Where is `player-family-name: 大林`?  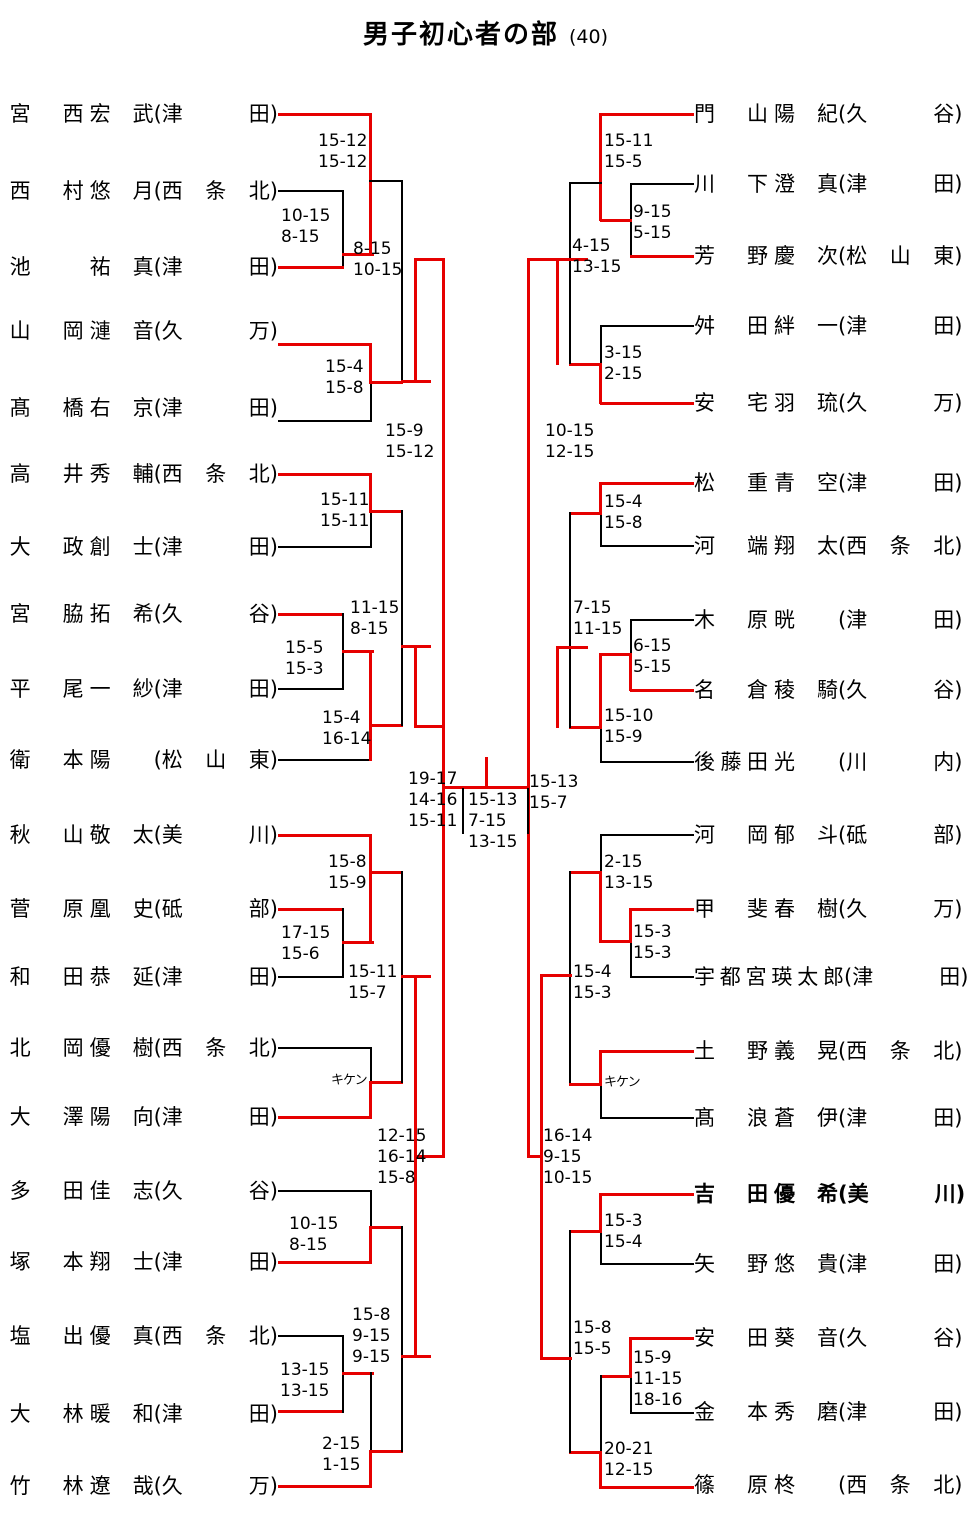
player-family-name: 大林 is located at coordinates (46, 1414).